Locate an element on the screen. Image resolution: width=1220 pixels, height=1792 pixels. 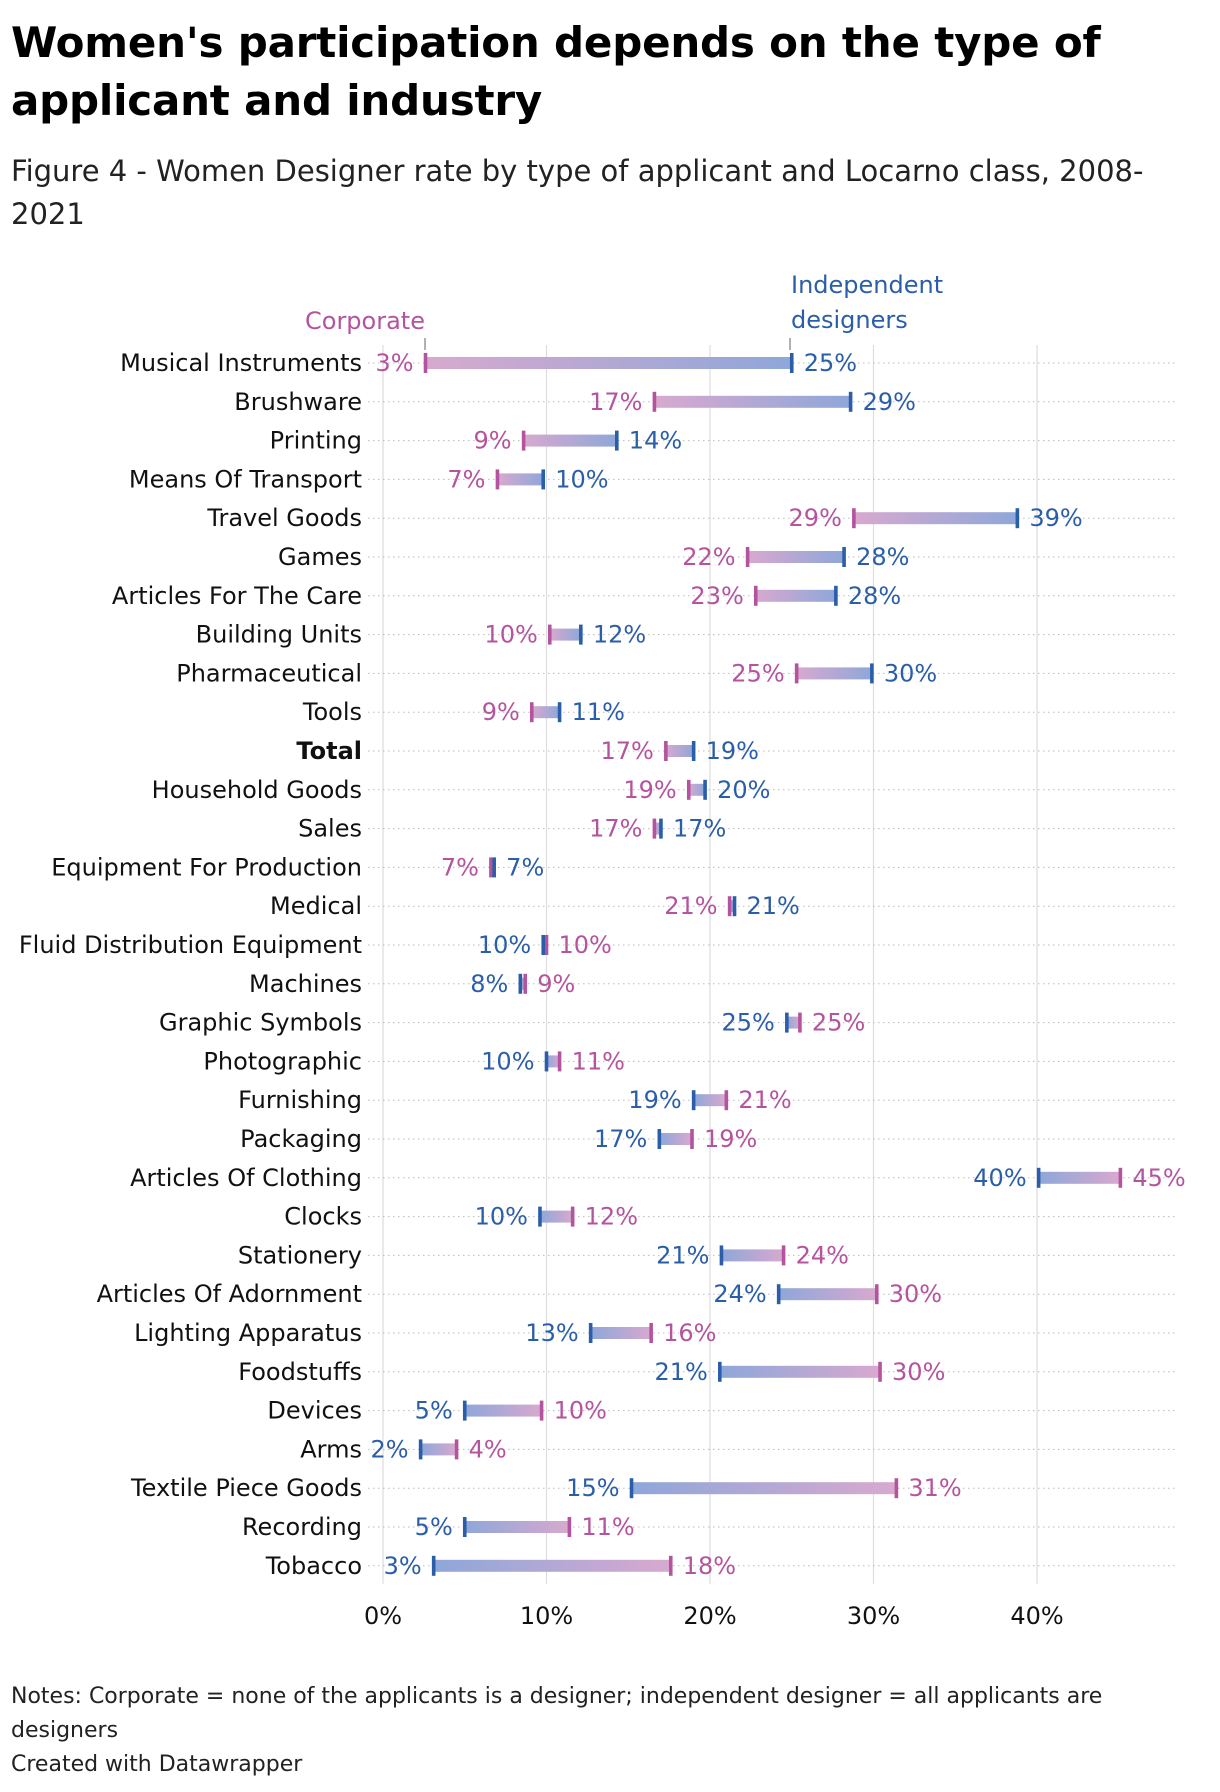
chart-row: Foodstuffs 21% 30% is located at coordinates (708, 1372).